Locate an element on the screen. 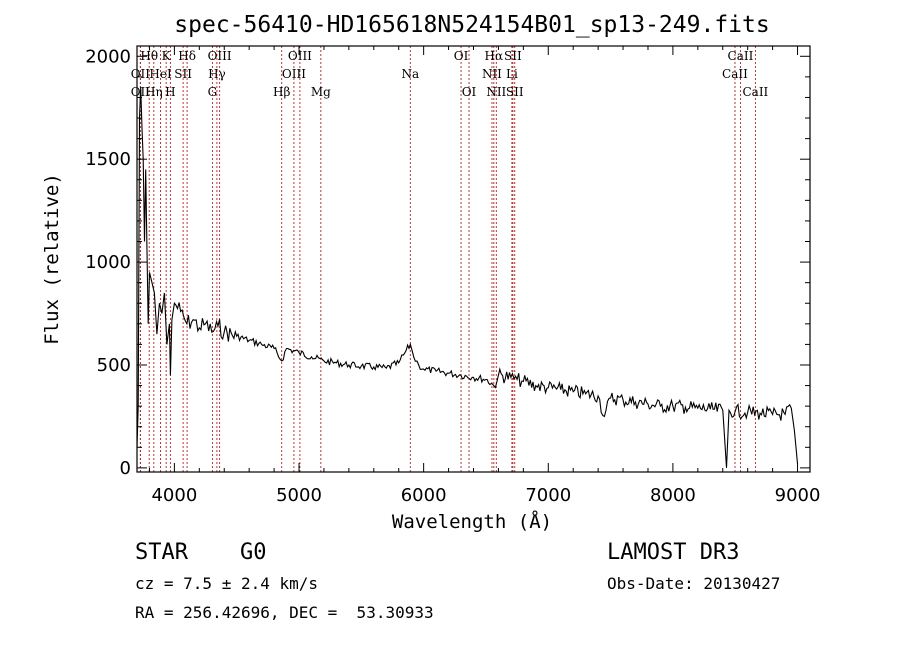 This screenshot has height=649, width=900. marker-label-3: Hη is located at coordinates (154, 92).